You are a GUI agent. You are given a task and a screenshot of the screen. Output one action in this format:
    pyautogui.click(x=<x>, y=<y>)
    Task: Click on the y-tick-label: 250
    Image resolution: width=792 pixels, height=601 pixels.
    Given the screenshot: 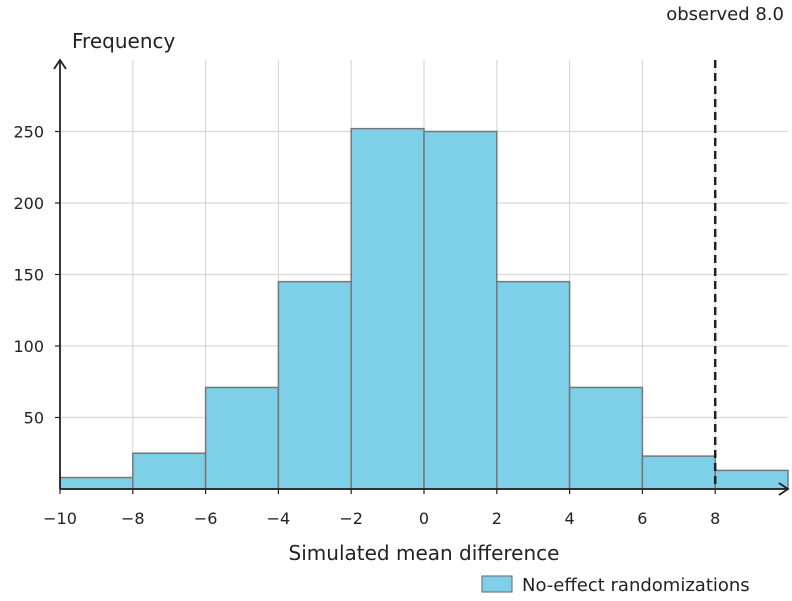 What is the action you would take?
    pyautogui.click(x=28, y=132)
    